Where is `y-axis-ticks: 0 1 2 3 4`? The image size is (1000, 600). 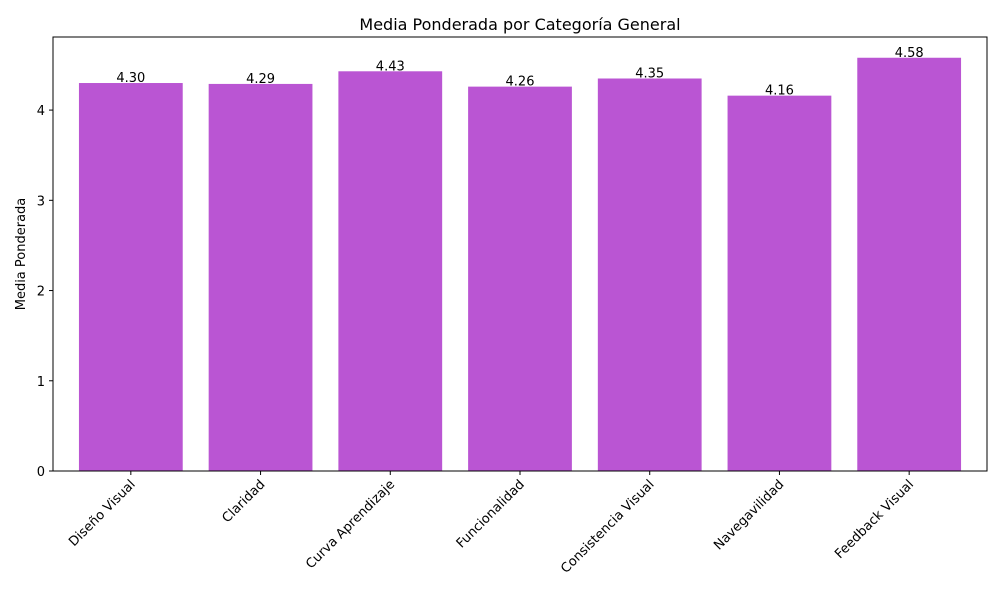
y-axis-ticks: 0 1 2 3 4 is located at coordinates (45, 292).